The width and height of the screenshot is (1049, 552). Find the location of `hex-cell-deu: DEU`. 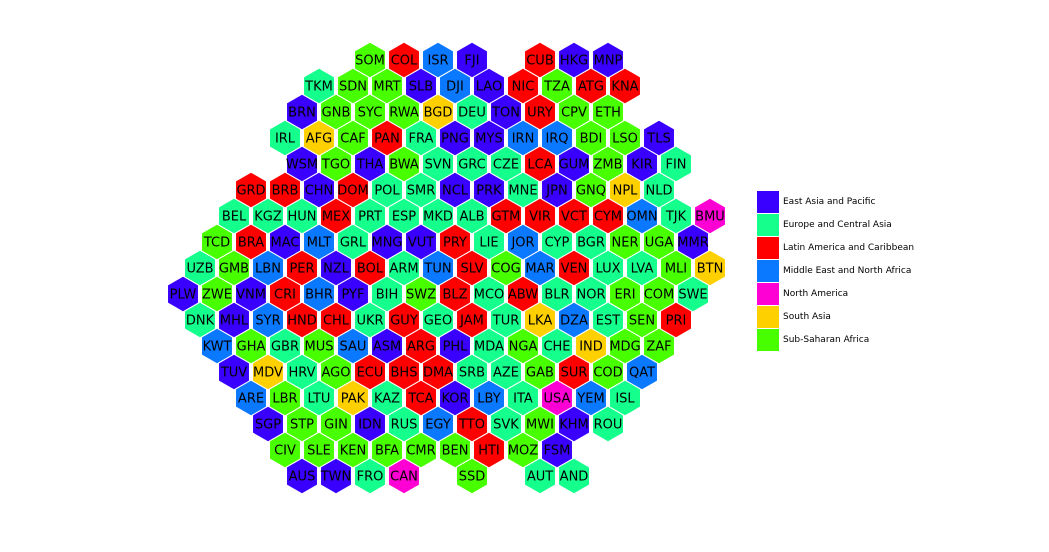

hex-cell-deu: DEU is located at coordinates (472, 112).